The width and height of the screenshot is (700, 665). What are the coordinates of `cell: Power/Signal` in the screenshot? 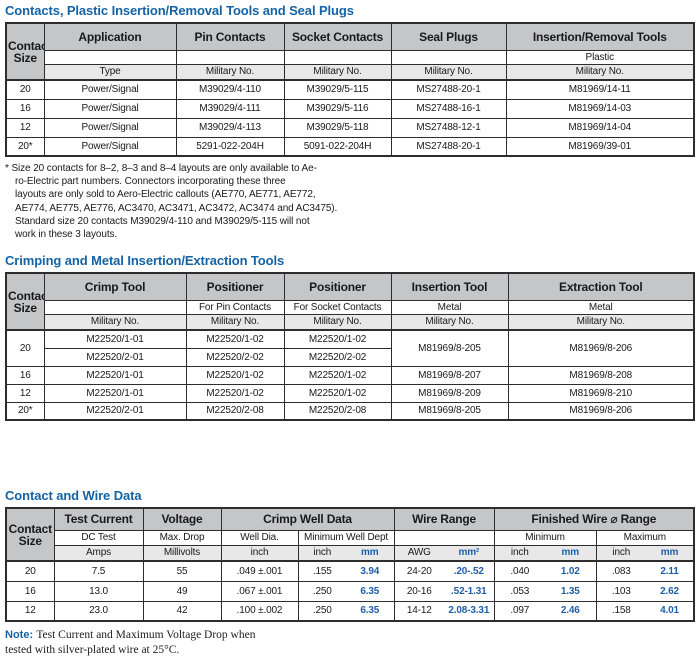 It's located at (110, 127).